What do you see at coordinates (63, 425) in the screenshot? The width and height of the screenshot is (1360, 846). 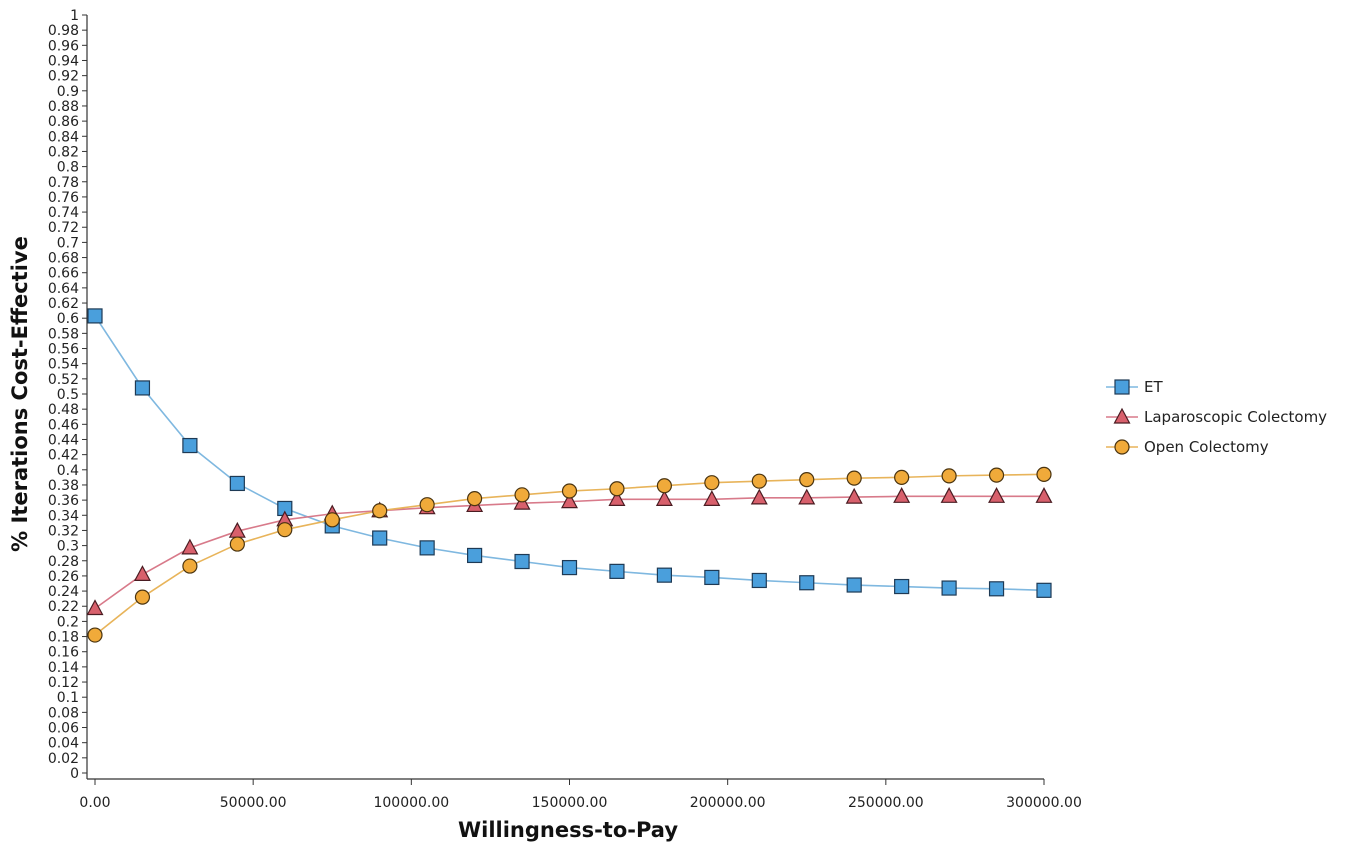 I see `y-tick-label: 0.46` at bounding box center [63, 425].